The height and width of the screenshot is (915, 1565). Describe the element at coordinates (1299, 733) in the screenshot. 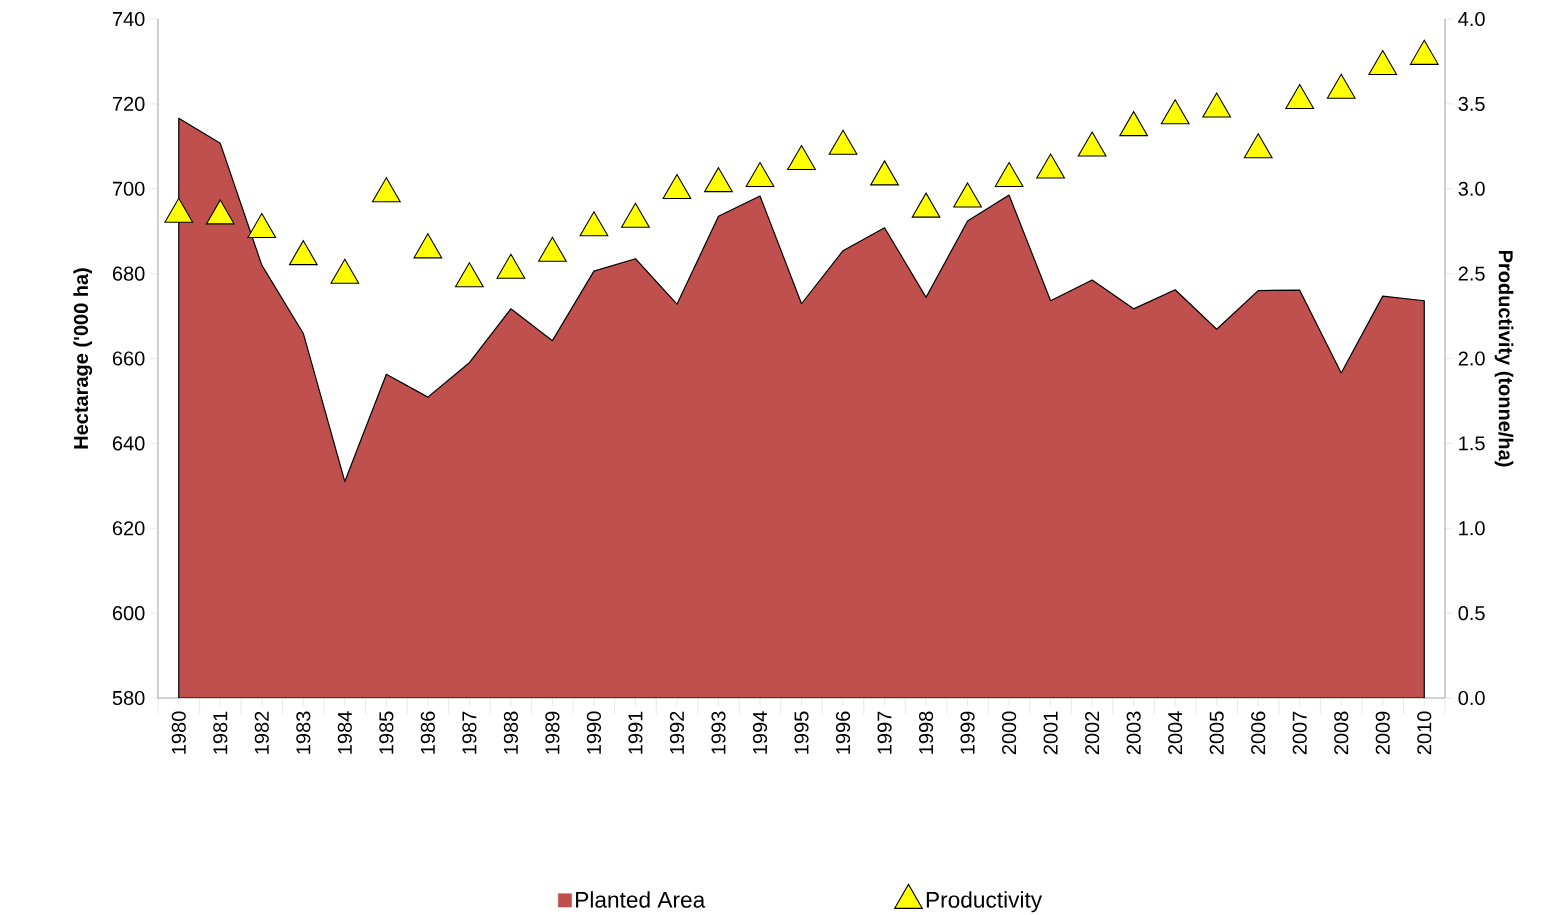

I see `x-tick-label: 2007` at that location.